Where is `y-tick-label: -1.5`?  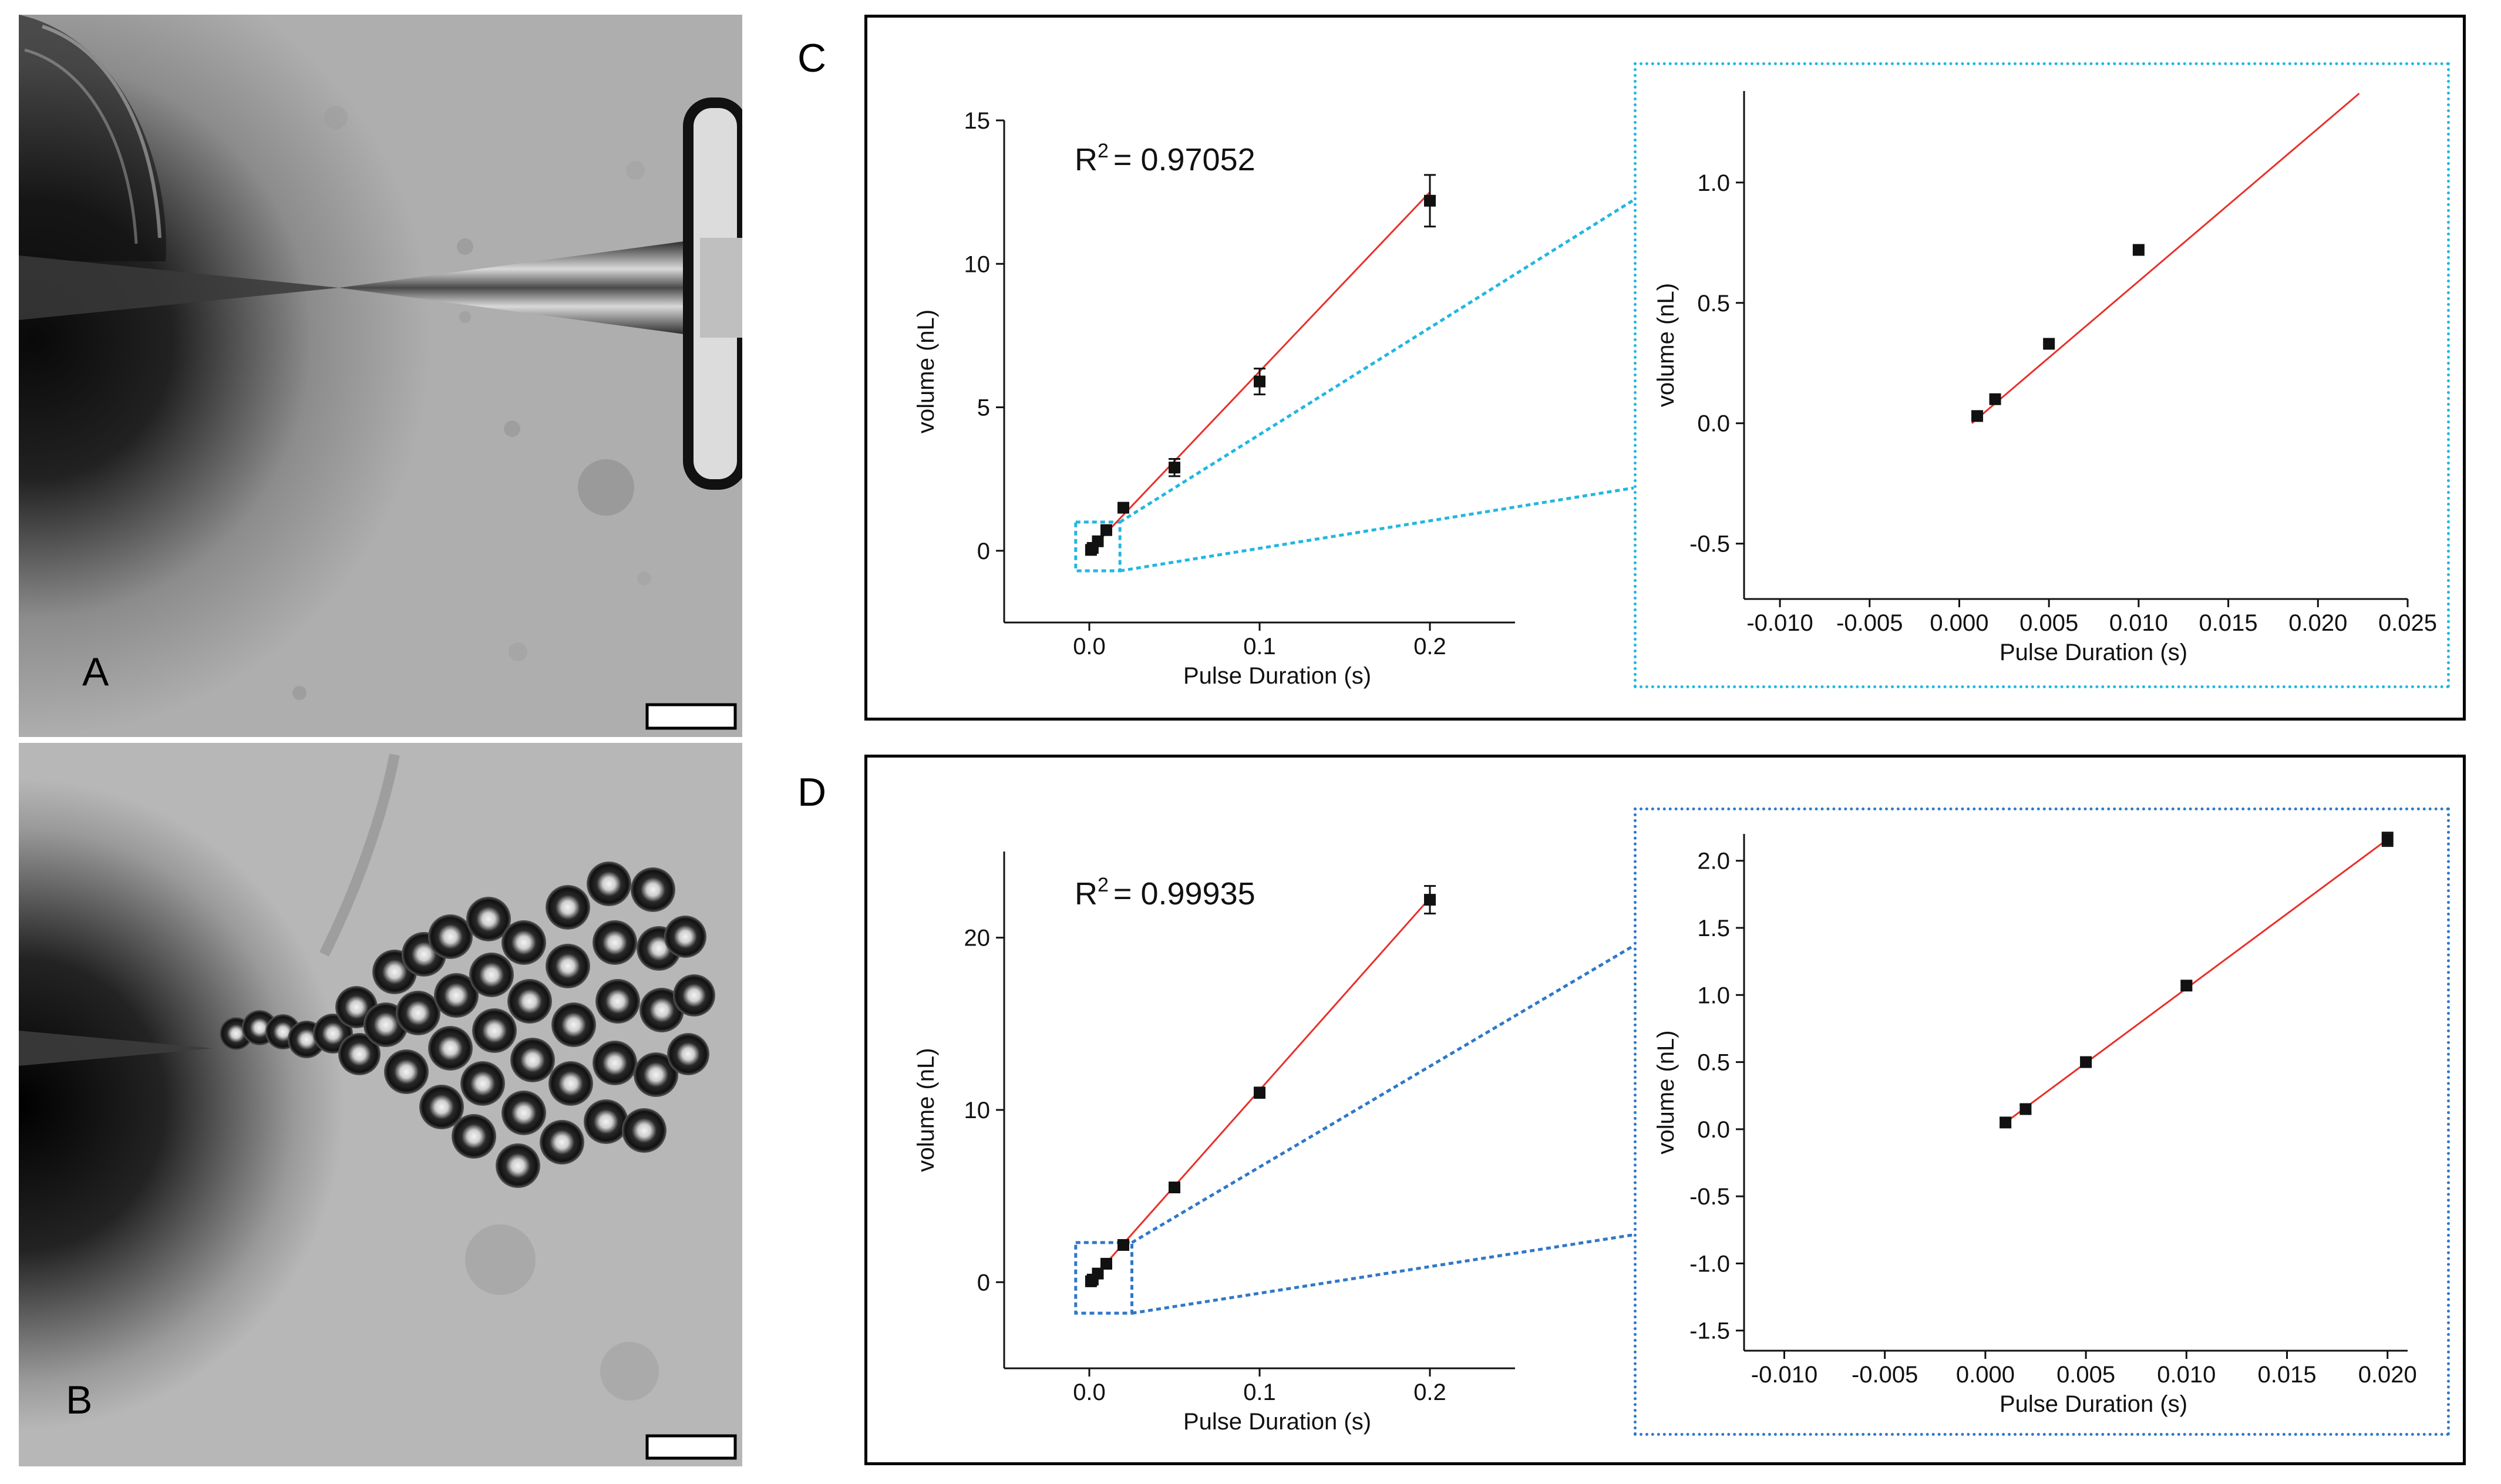
y-tick-label: -1.5 is located at coordinates (1710, 1331).